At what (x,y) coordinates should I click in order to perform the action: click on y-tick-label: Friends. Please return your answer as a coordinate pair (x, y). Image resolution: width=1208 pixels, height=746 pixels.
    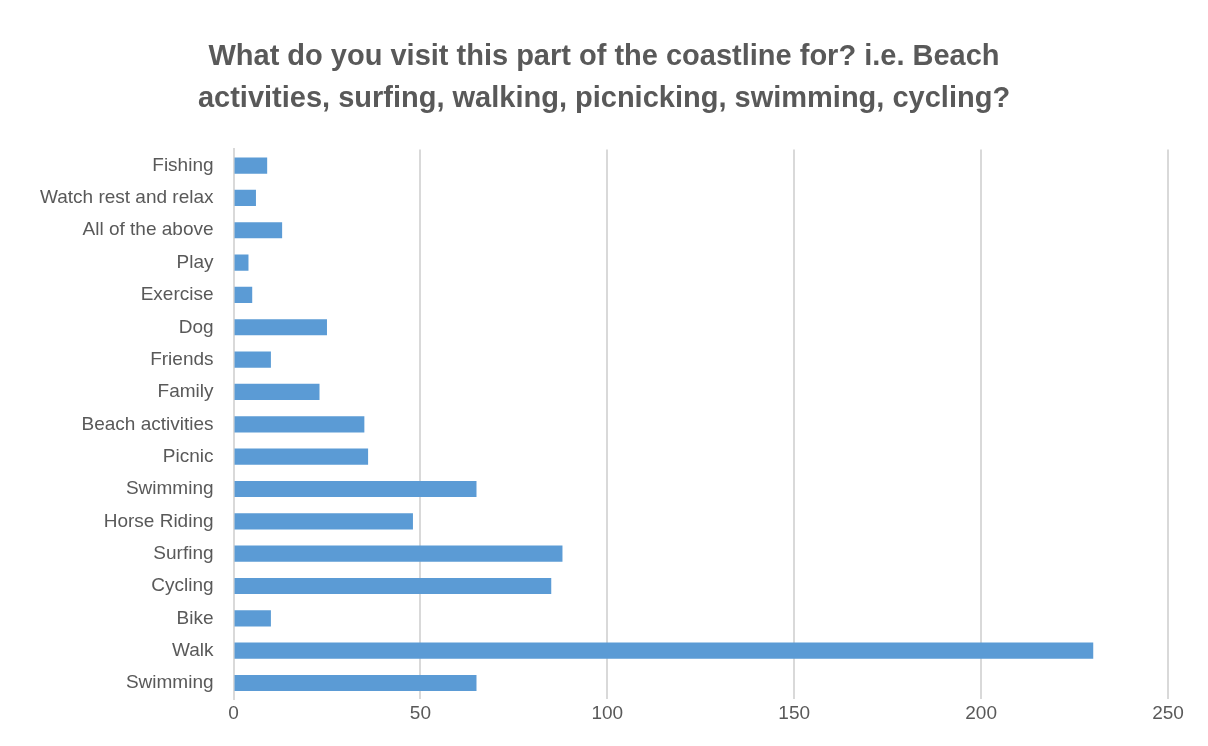
    Looking at the image, I should click on (182, 358).